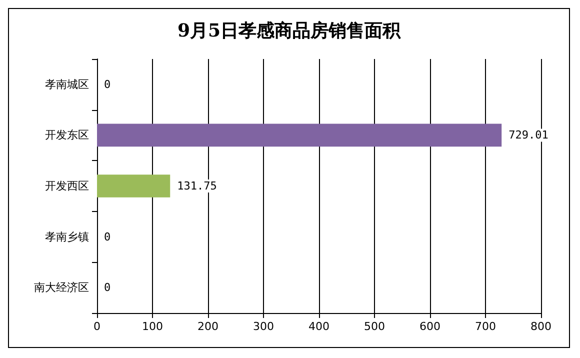 The height and width of the screenshot is (358, 580). I want to click on x-tick-label: 600, so click(430, 326).